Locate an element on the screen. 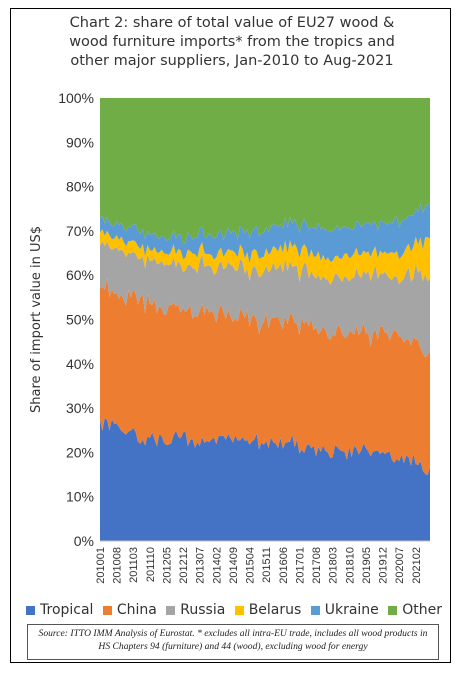 This screenshot has width=464, height=677. x-tick-label: 201001 is located at coordinates (101, 565).